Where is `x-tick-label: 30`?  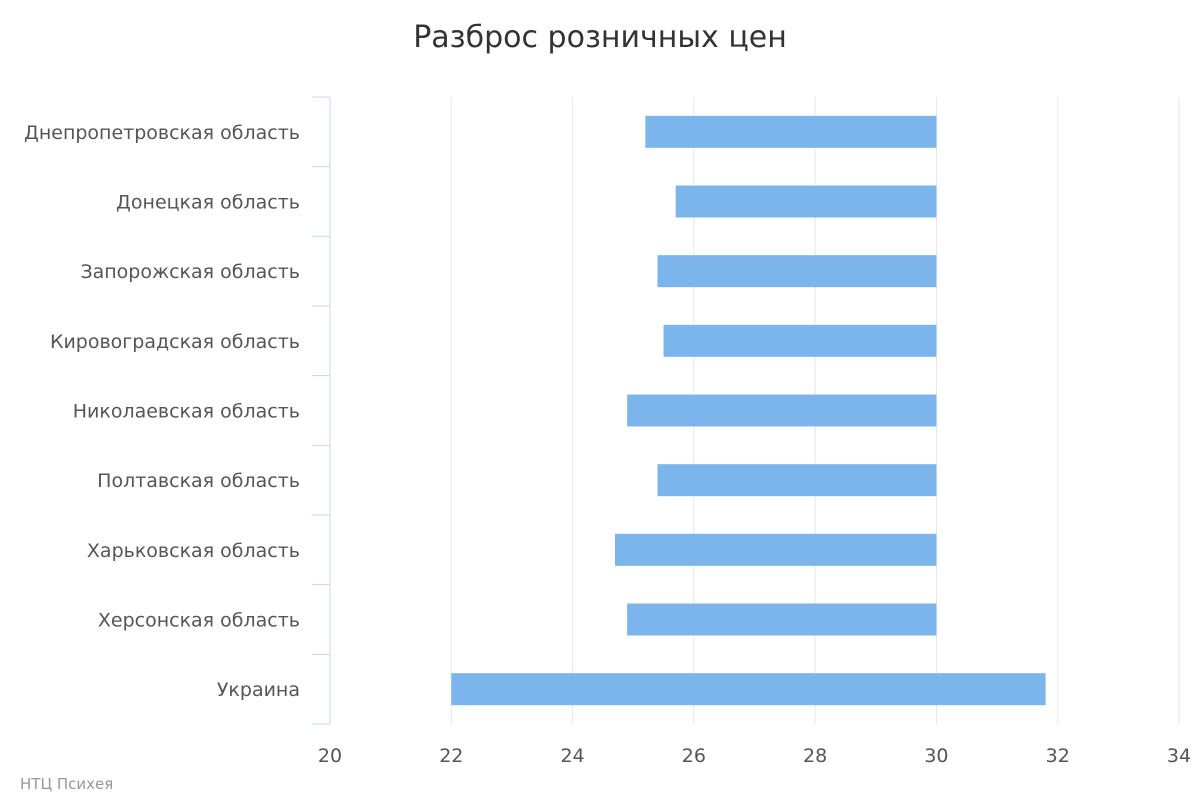
x-tick-label: 30 is located at coordinates (936, 756).